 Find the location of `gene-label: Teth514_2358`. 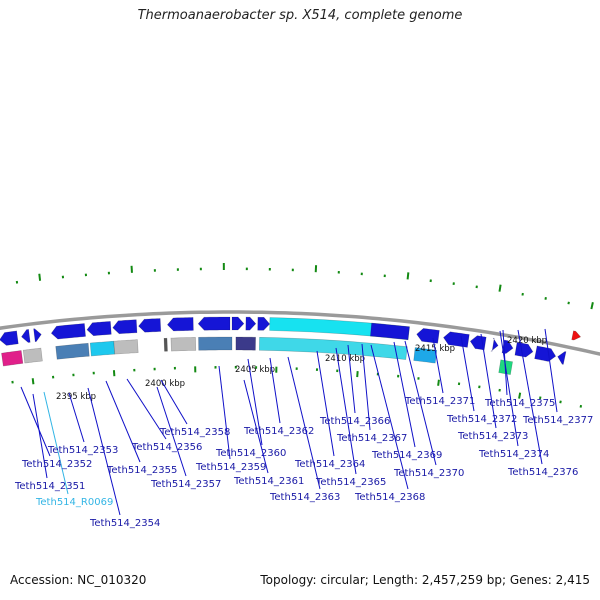

gene-label: Teth514_2358 is located at coordinates (194, 432).